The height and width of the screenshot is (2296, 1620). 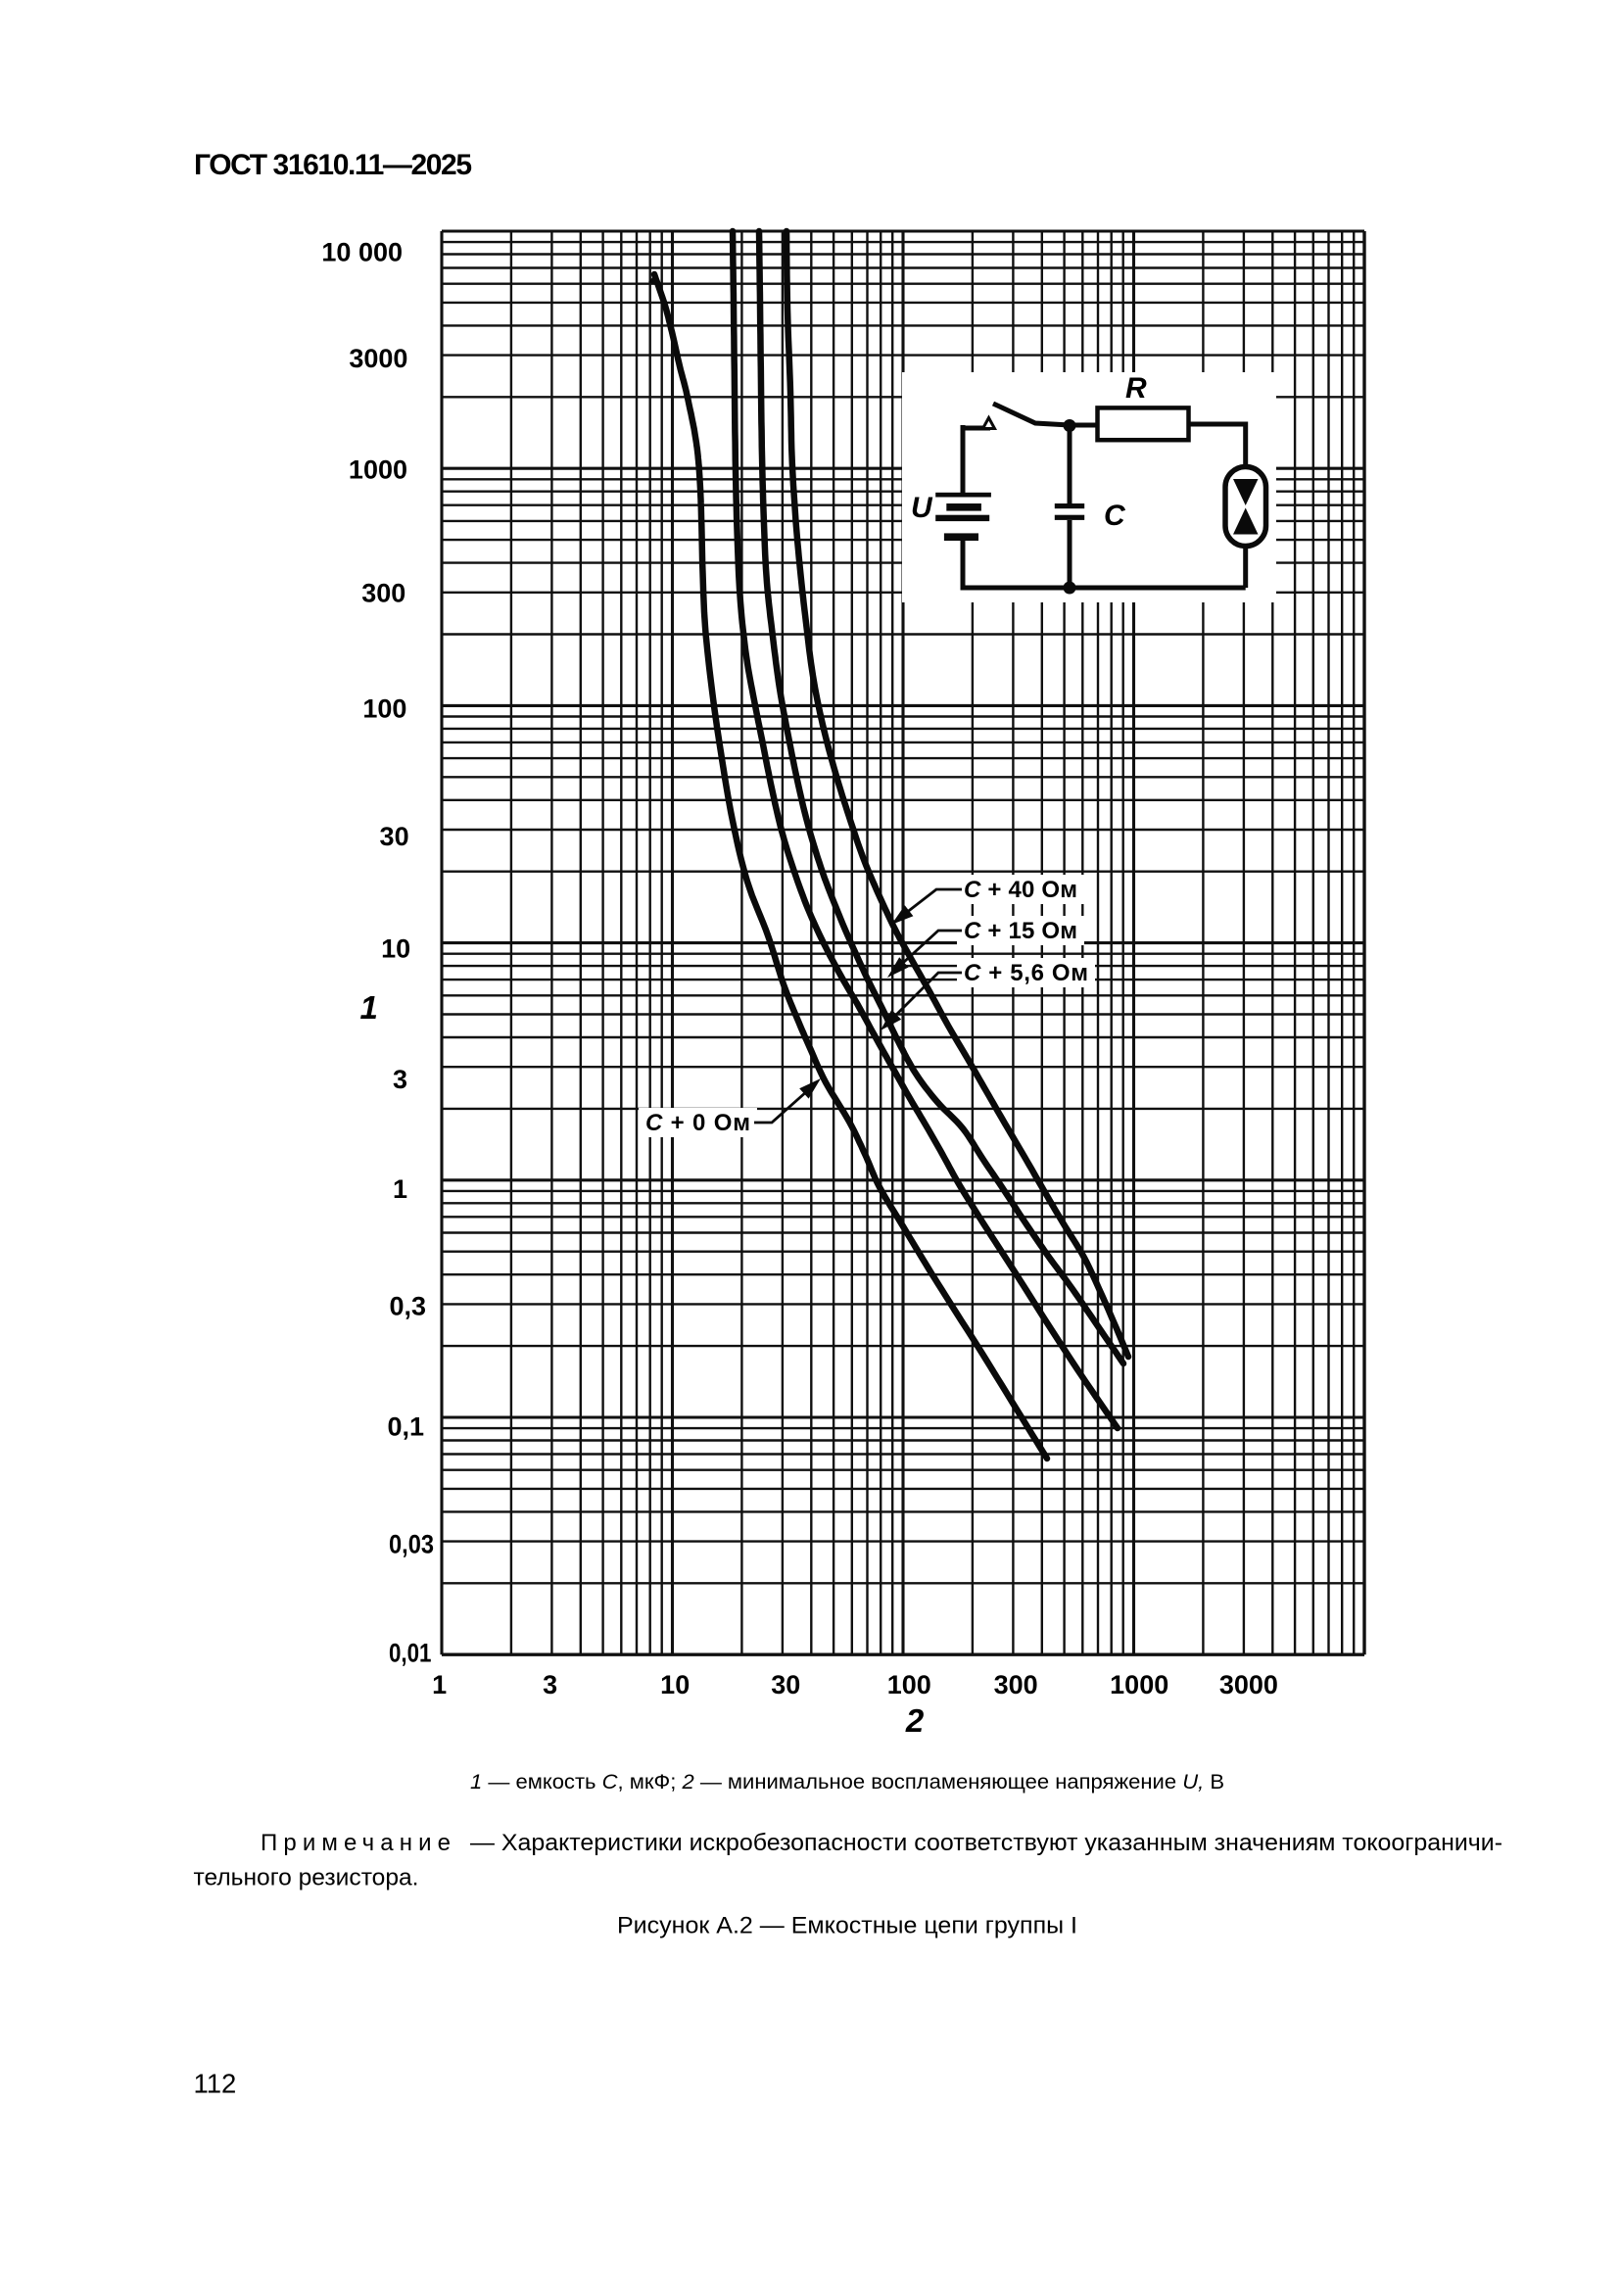 I want to click on svg-text: R, so click(x=1136, y=388).